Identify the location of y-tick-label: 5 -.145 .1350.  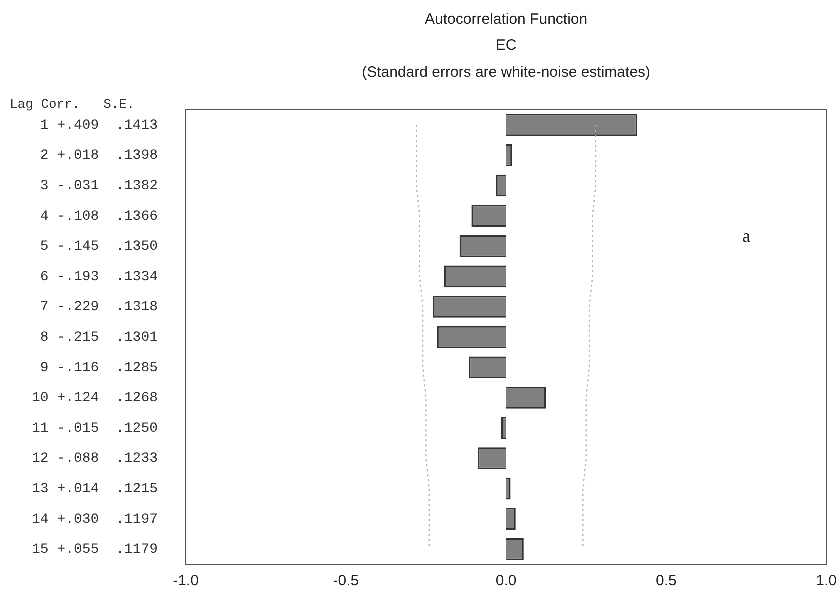
(95, 247).